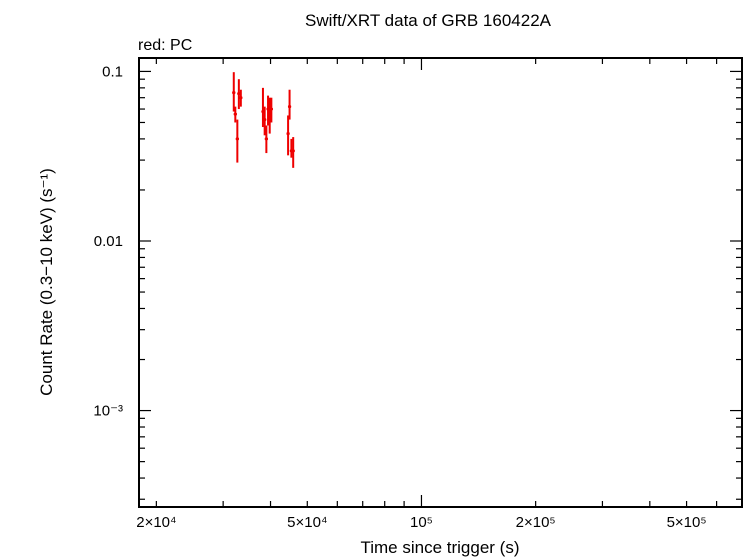  Describe the element at coordinates (46, 282) in the screenshot. I see `y-axis-label: Count Rate (0.3−10 keV) (s⁻¹)` at that location.